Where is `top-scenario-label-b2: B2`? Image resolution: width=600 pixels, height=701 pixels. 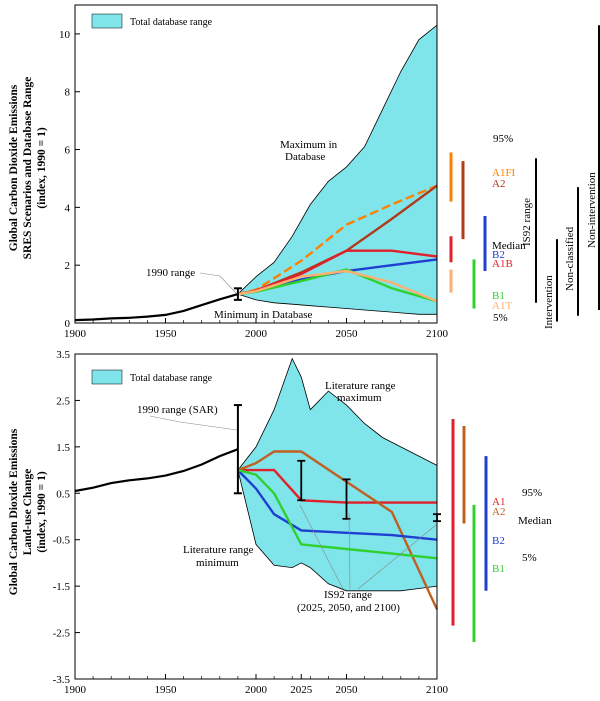 top-scenario-label-b2: B2 is located at coordinates (498, 255).